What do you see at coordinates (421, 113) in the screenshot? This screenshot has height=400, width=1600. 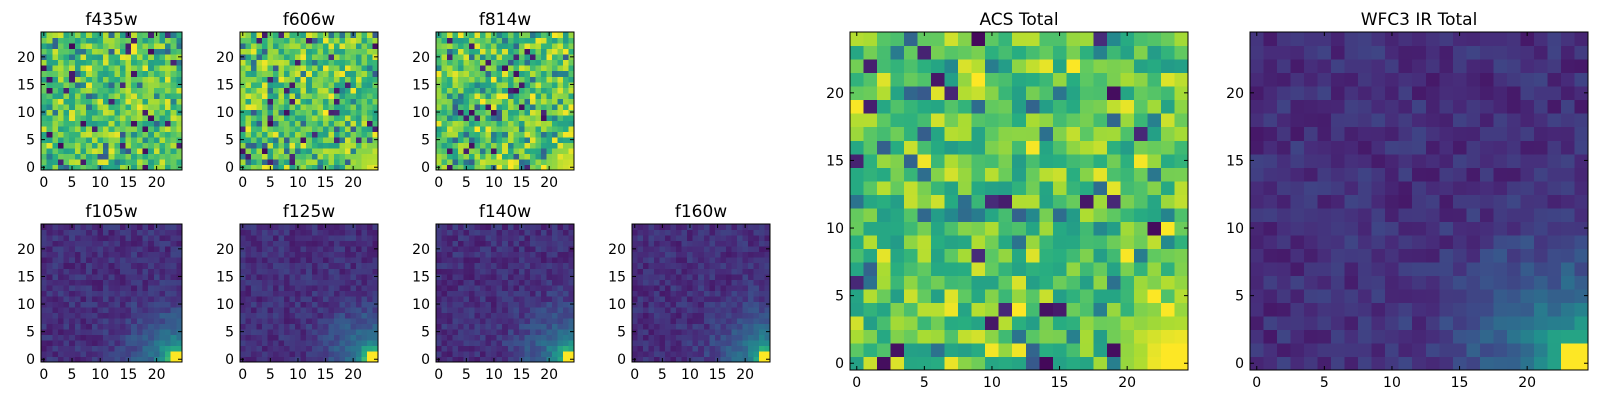 I see `y-tick-label: 10` at bounding box center [421, 113].